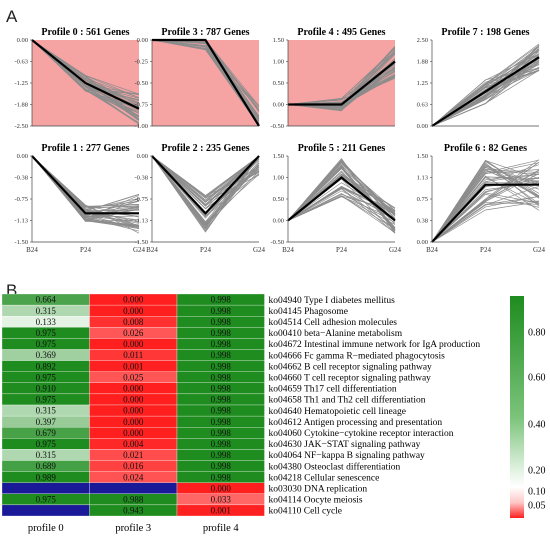  I want to click on heatmap-cell-value: 0.943, so click(133, 511).